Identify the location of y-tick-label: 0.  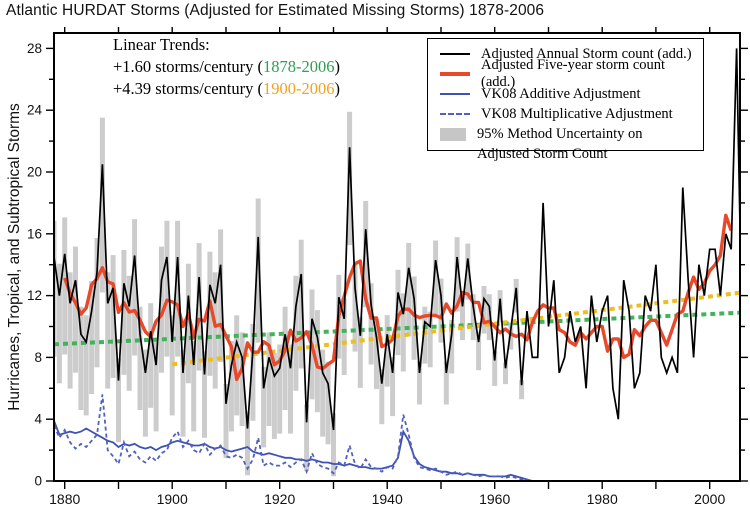
(38, 481).